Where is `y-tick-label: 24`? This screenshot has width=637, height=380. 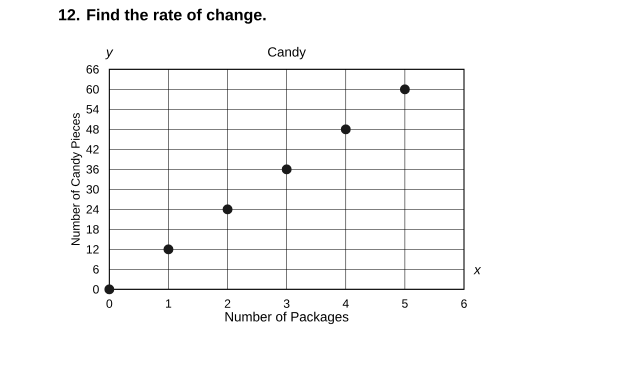 y-tick-label: 24 is located at coordinates (92, 209).